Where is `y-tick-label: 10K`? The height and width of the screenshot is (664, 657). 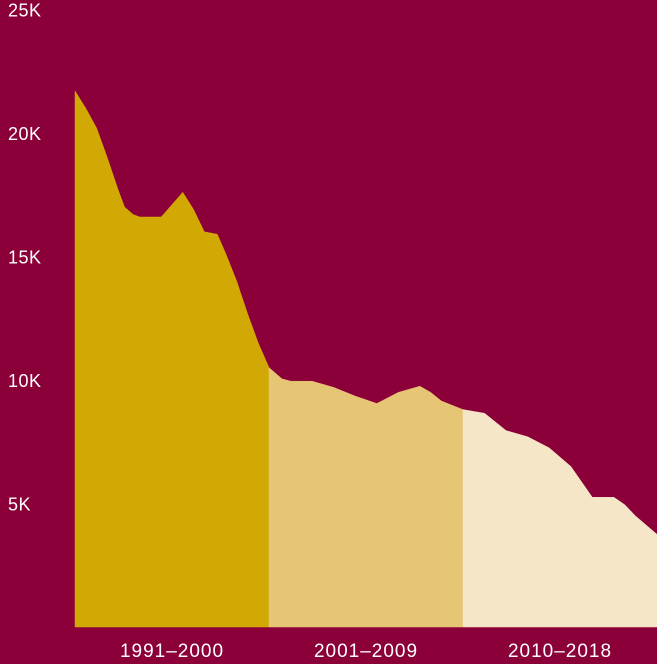
y-tick-label: 10K is located at coordinates (25, 381).